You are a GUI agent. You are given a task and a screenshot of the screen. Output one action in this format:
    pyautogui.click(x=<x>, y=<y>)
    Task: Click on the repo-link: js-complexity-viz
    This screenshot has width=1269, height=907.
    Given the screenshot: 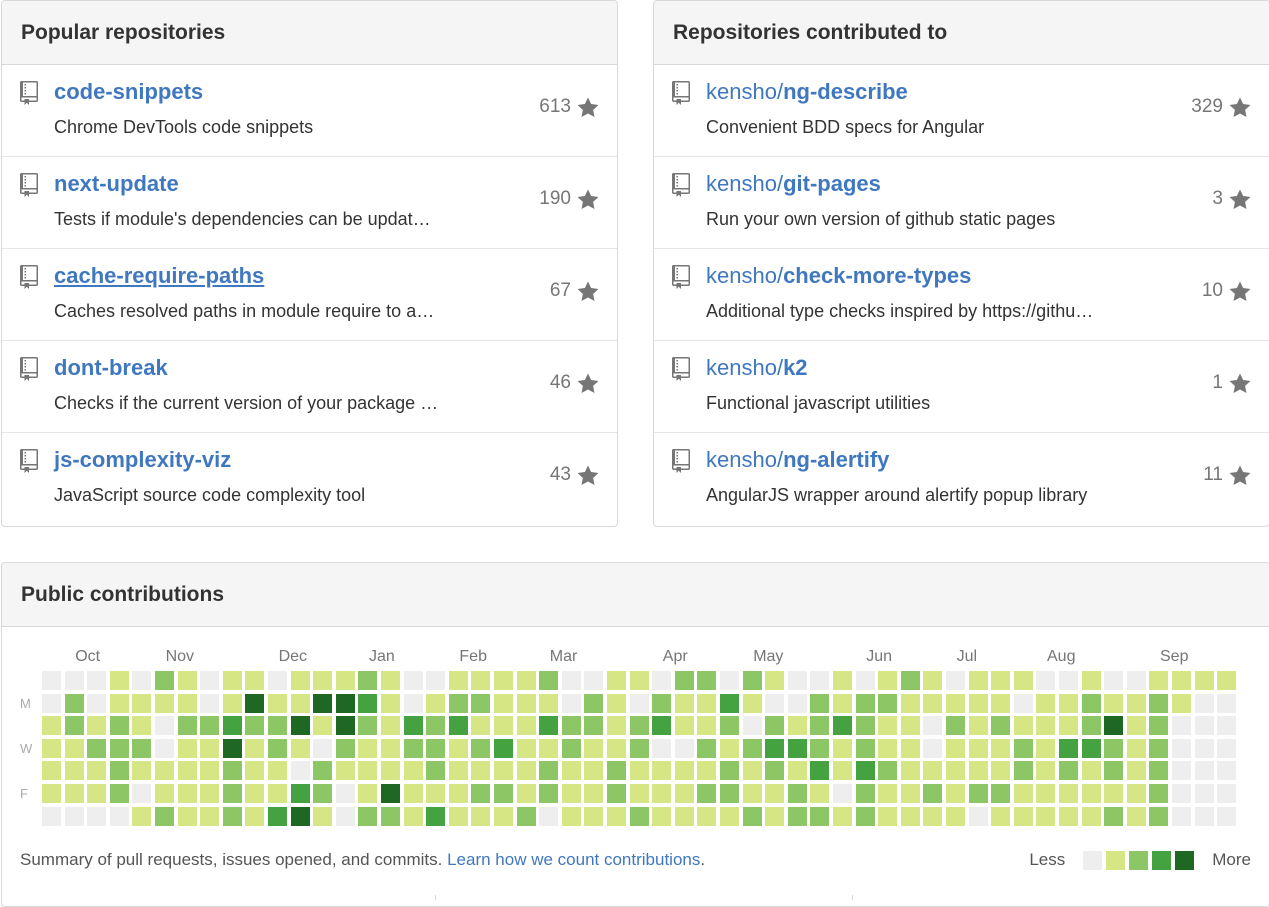 What is the action you would take?
    pyautogui.click(x=142, y=460)
    